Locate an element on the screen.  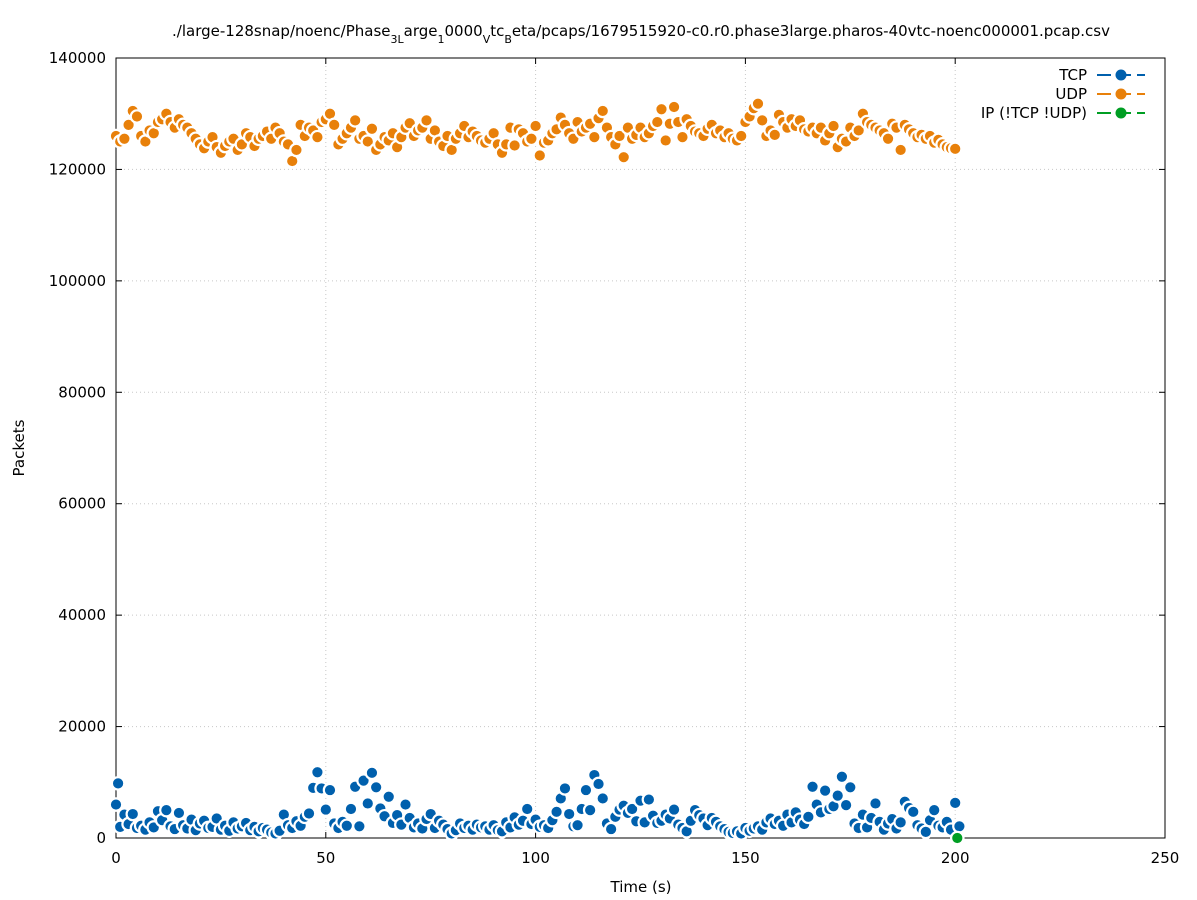
title-part: 1 is located at coordinates (441, 39).